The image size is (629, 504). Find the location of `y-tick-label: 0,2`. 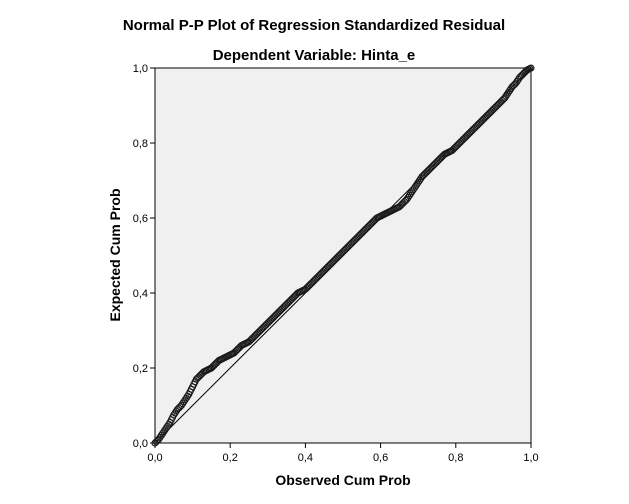

y-tick-label: 0,2 is located at coordinates (140, 369).